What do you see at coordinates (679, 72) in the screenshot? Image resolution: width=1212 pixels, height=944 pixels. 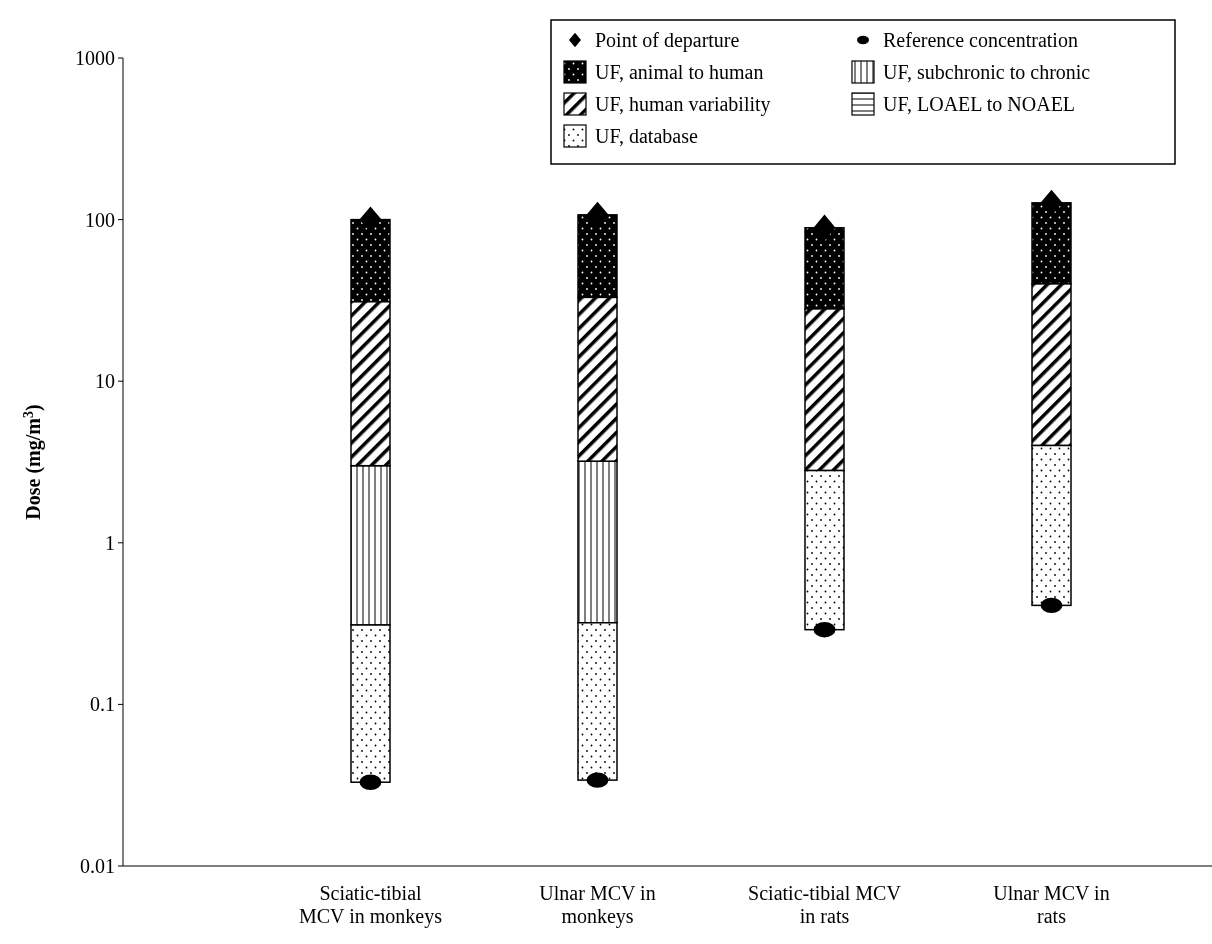 I see `legend-label: UF, animal to human` at bounding box center [679, 72].